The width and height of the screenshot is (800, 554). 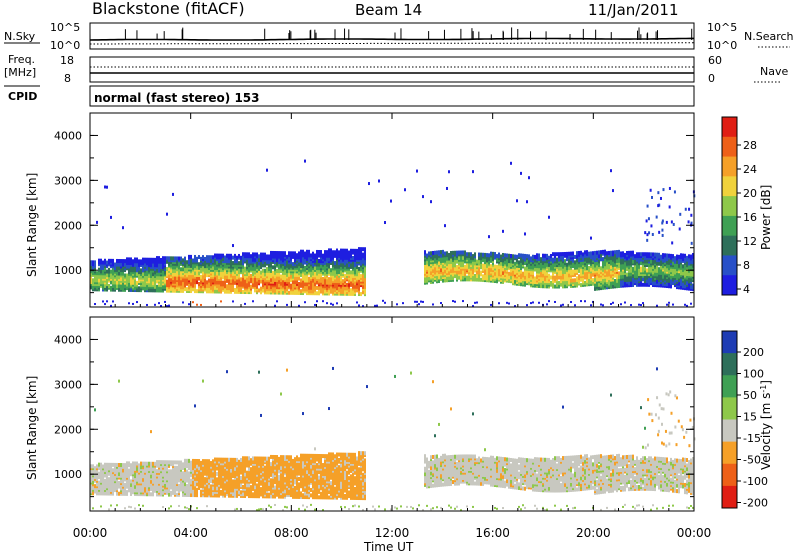 What do you see at coordinates (388, 10) in the screenshot?
I see `beam-title: Beam 14` at bounding box center [388, 10].